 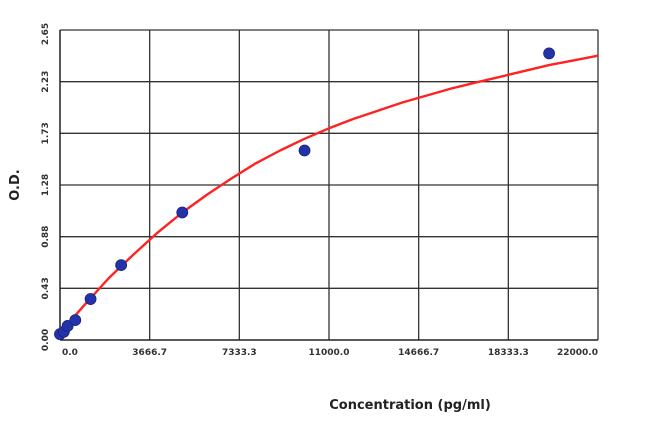 What do you see at coordinates (329, 353) in the screenshot?
I see `x-tick-label: 11000.0` at bounding box center [329, 353].